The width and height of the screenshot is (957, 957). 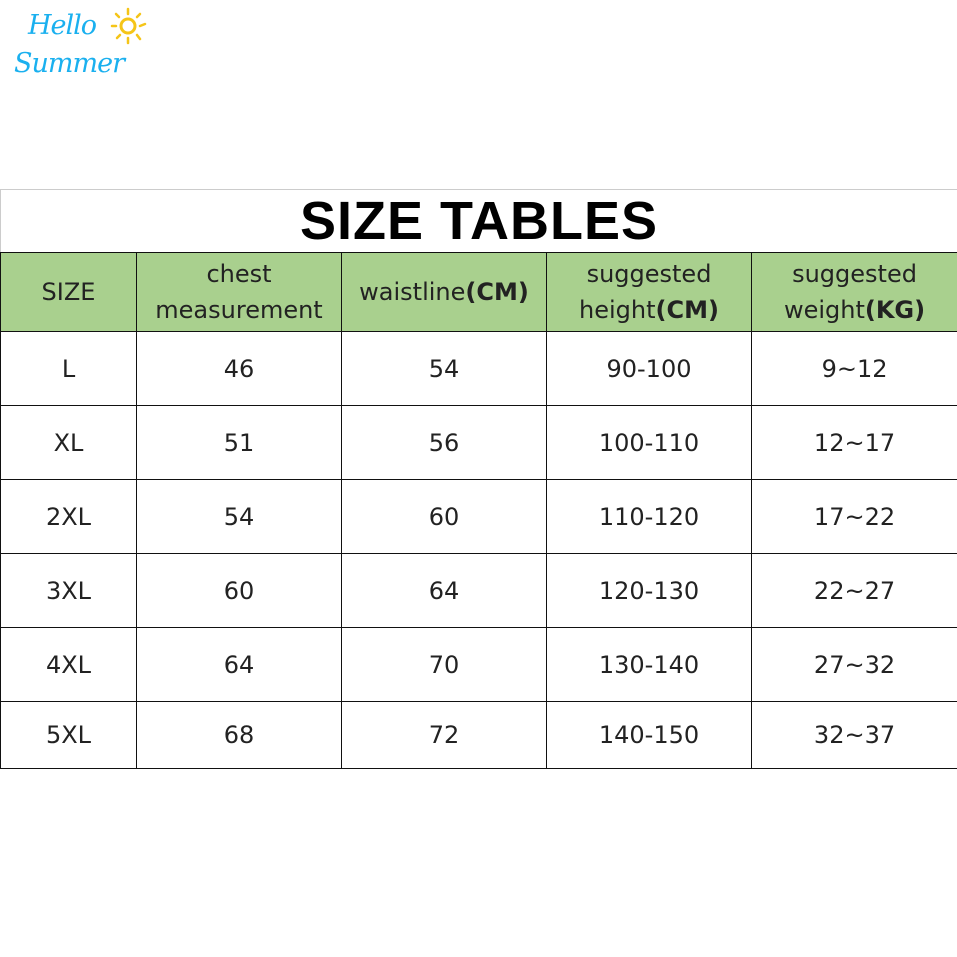 I want to click on table-cell: L, so click(x=68, y=368).